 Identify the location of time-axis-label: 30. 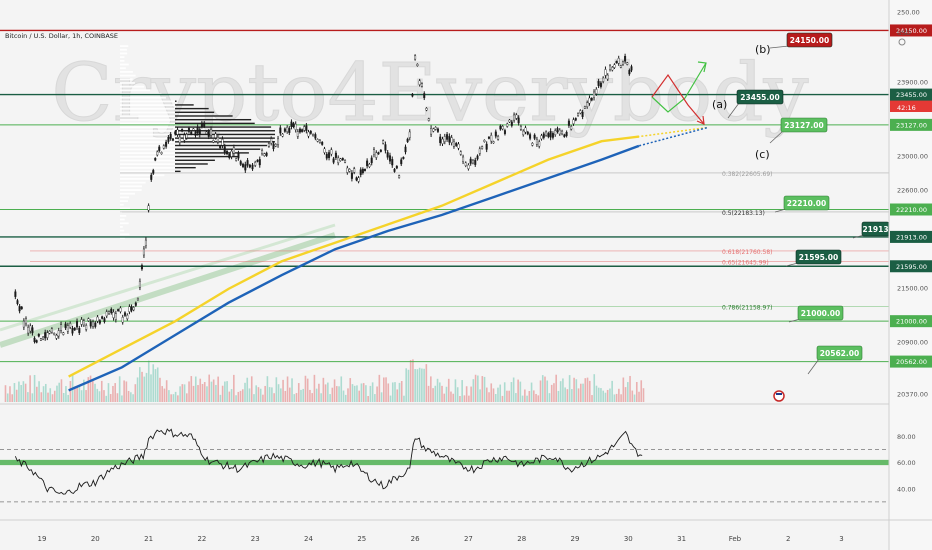
(628, 539).